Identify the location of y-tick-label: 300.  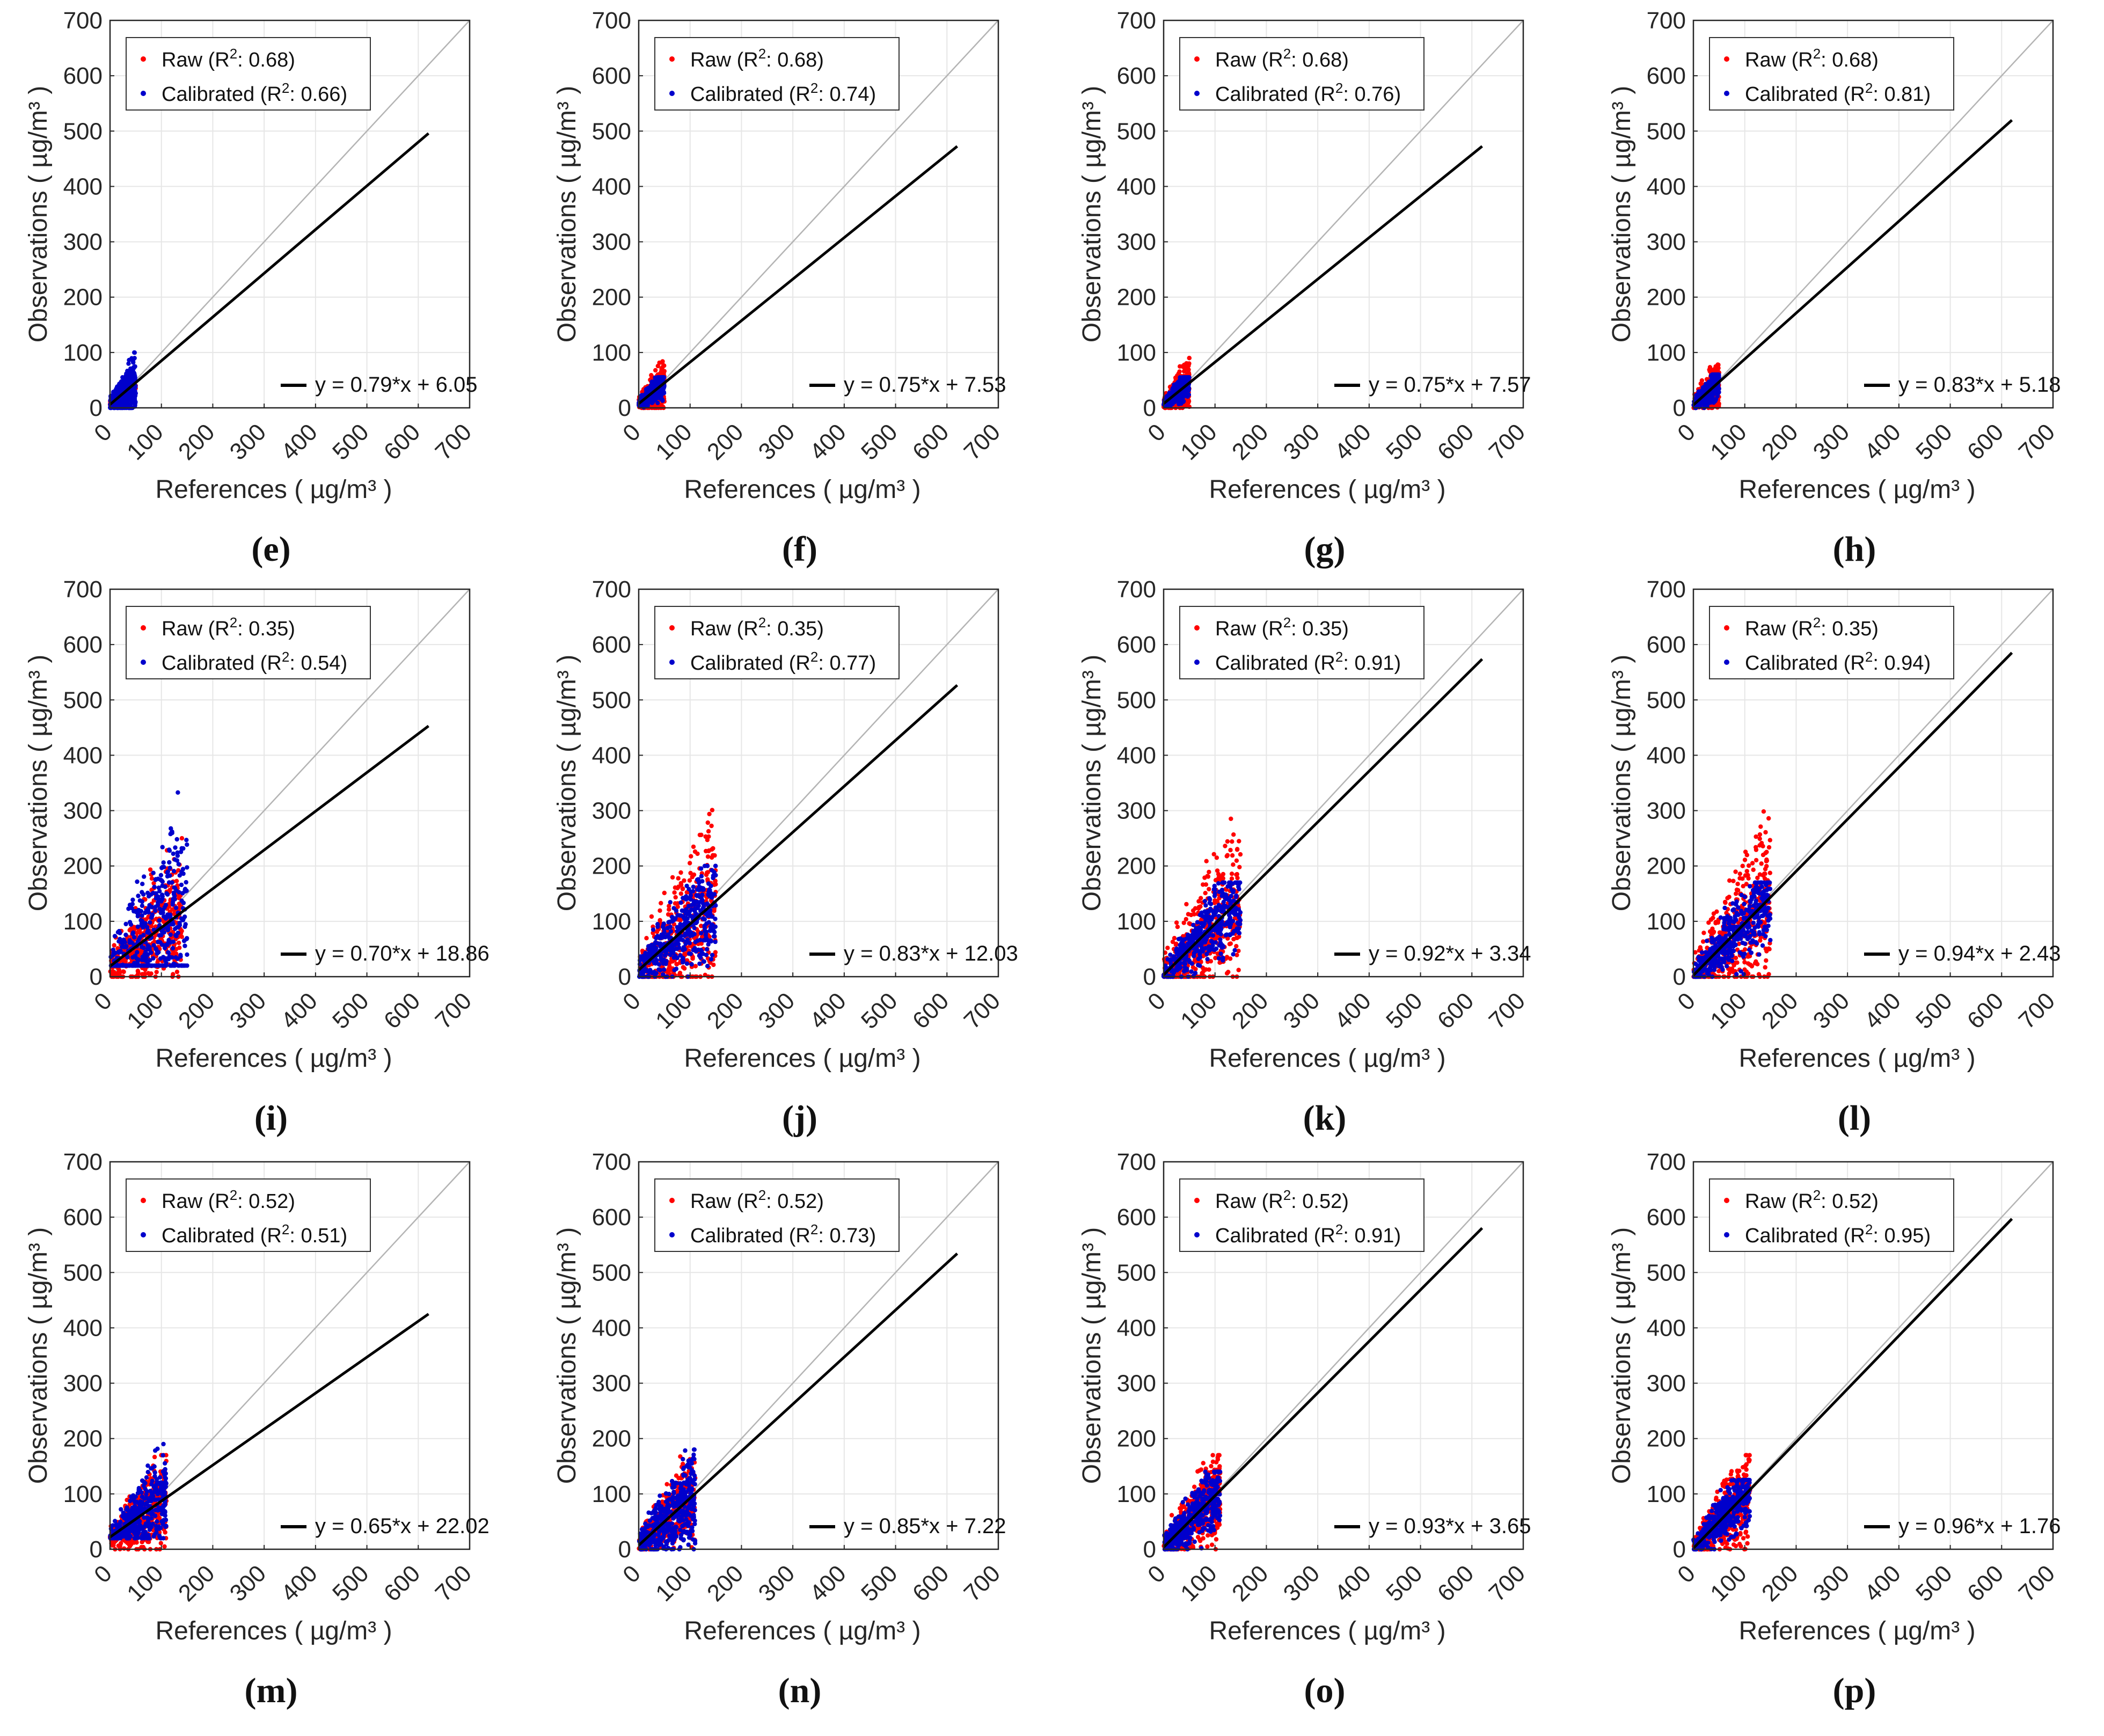
(1136, 242).